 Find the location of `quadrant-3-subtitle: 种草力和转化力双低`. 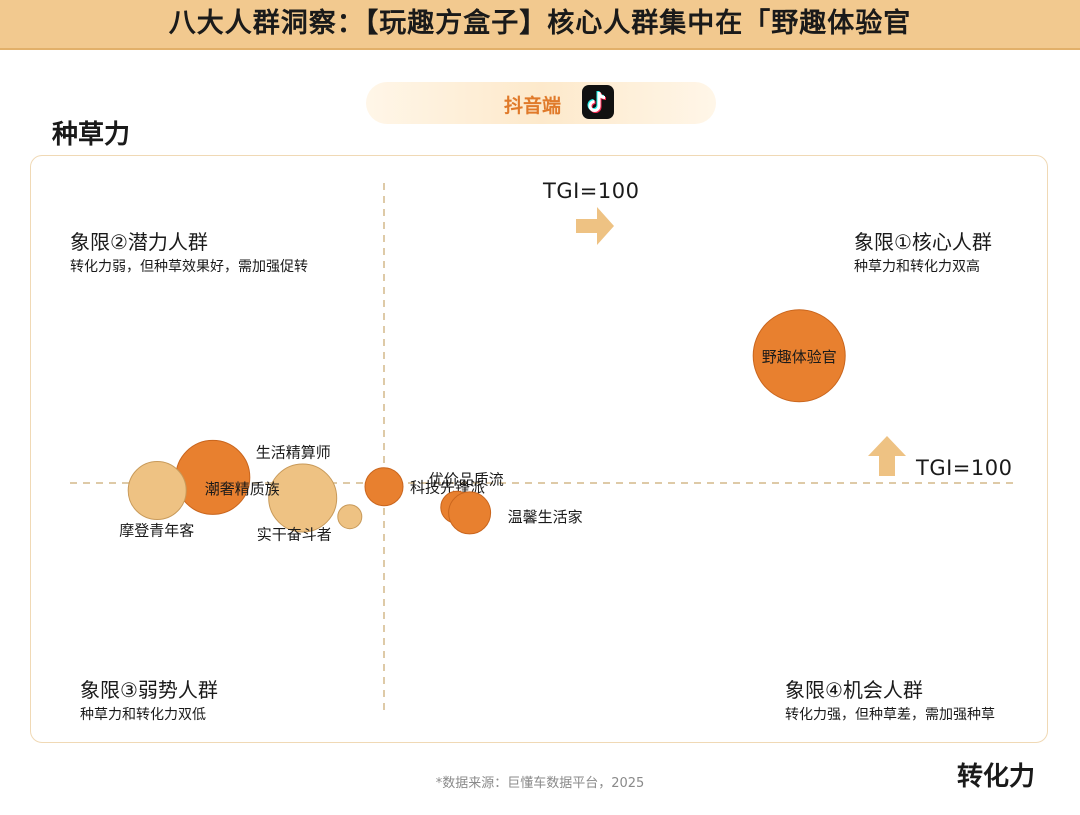

quadrant-3-subtitle: 种草力和转化力双低 is located at coordinates (143, 715).